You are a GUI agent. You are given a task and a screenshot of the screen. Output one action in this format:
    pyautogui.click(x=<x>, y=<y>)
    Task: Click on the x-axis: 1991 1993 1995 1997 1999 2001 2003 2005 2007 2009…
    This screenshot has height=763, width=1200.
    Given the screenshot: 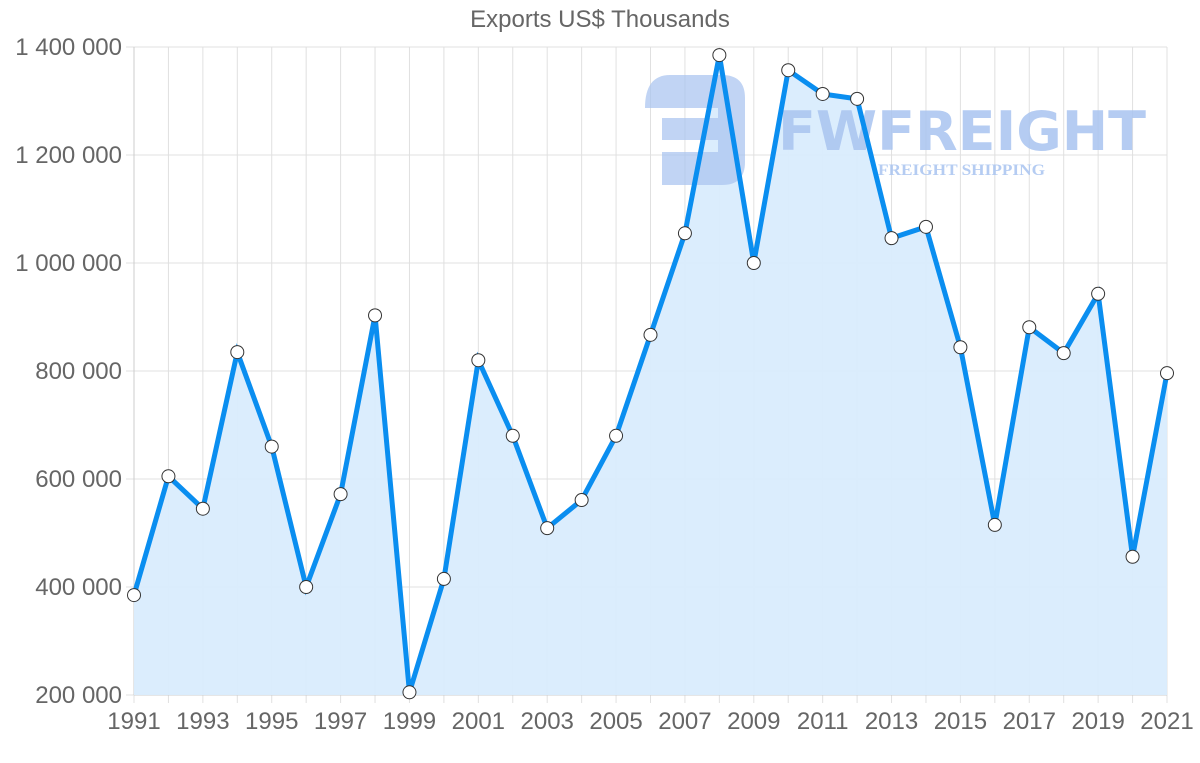 What is the action you would take?
    pyautogui.click(x=650, y=721)
    